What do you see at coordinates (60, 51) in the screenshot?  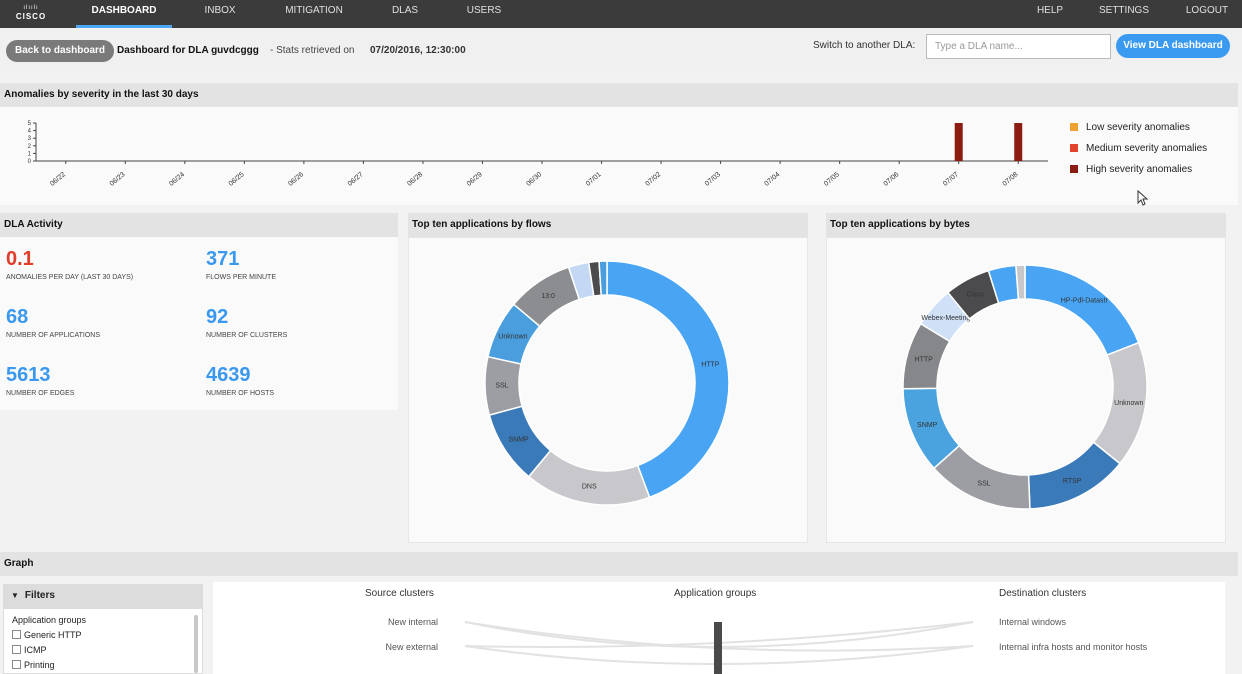 I see `back-to-dashboard-button: Back to dashboard` at bounding box center [60, 51].